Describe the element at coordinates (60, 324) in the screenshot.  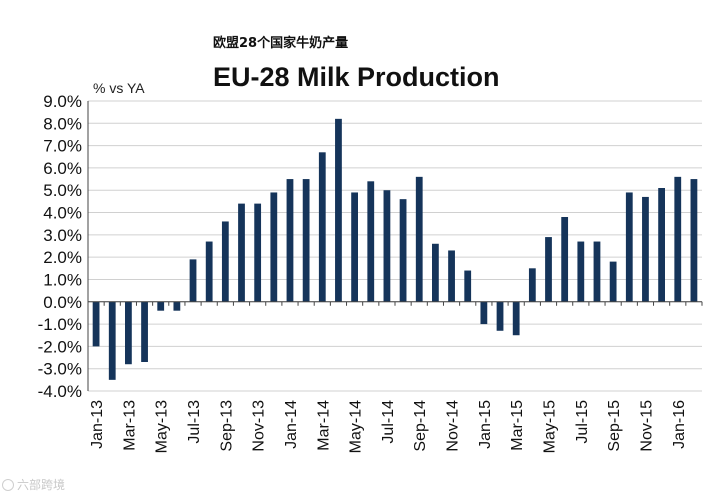
I see `y-tick-label: -1.0%` at that location.